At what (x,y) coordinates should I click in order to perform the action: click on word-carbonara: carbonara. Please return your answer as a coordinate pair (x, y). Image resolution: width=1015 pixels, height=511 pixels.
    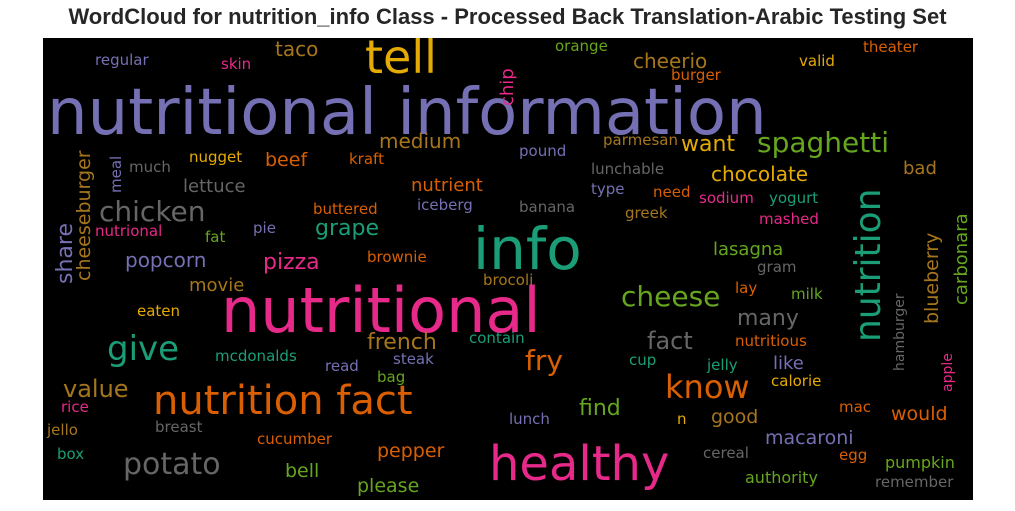
    Looking at the image, I should click on (961, 259).